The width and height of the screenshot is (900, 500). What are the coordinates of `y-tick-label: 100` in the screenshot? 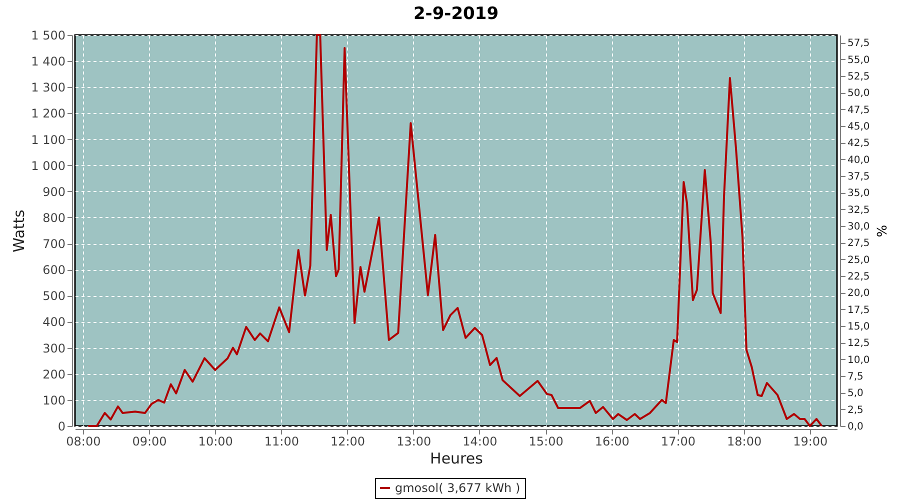 It's located at (54, 400).